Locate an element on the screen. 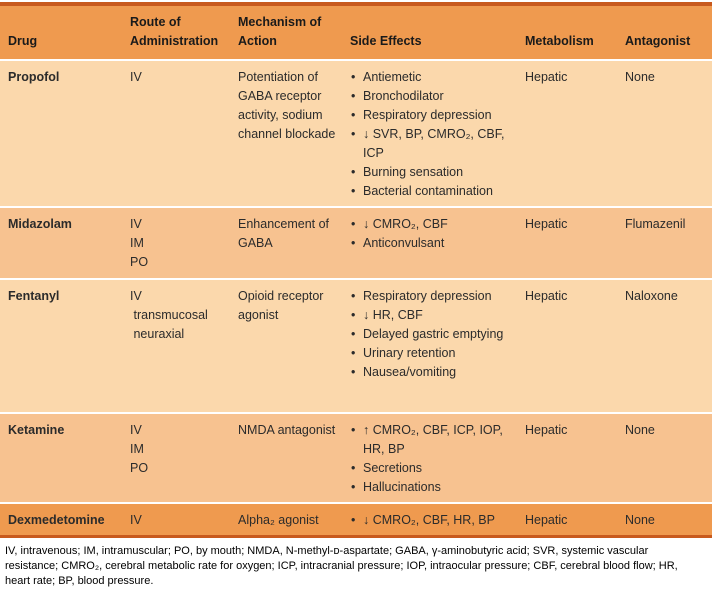  side-effect-item: Bronchodilator is located at coordinates (431, 96).